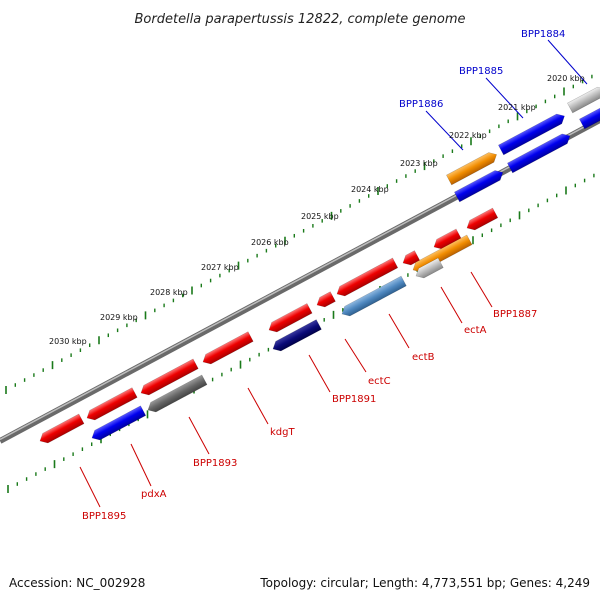 The image size is (600, 600). I want to click on gene-label-bpp1884: BPP1884, so click(543, 34).